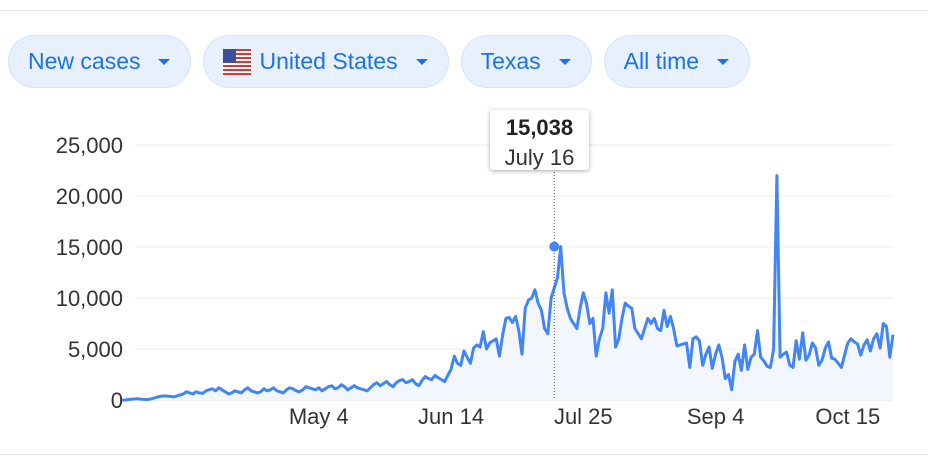 Image resolution: width=928 pixels, height=470 pixels. Describe the element at coordinates (661, 61) in the screenshot. I see `time-range-dropdown-label: All time` at that location.